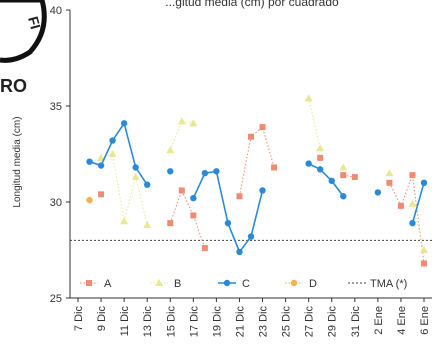 Image resolution: width=440 pixels, height=349 pixels. What do you see at coordinates (234, 284) in the screenshot?
I see `legend-item-c: C` at bounding box center [234, 284].